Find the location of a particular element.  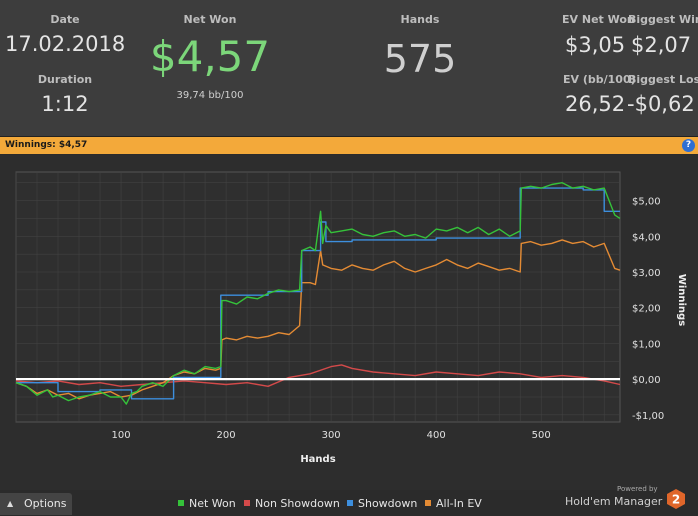

y-tick-label: $1,00 is located at coordinates (646, 344).